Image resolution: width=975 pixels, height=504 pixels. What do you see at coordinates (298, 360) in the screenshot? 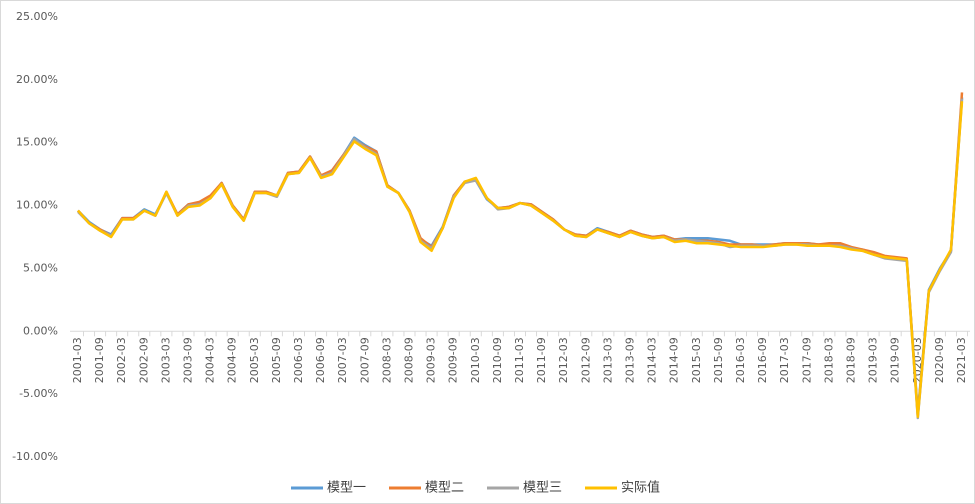
I see `x-tick-label: 2006-03` at bounding box center [298, 360].